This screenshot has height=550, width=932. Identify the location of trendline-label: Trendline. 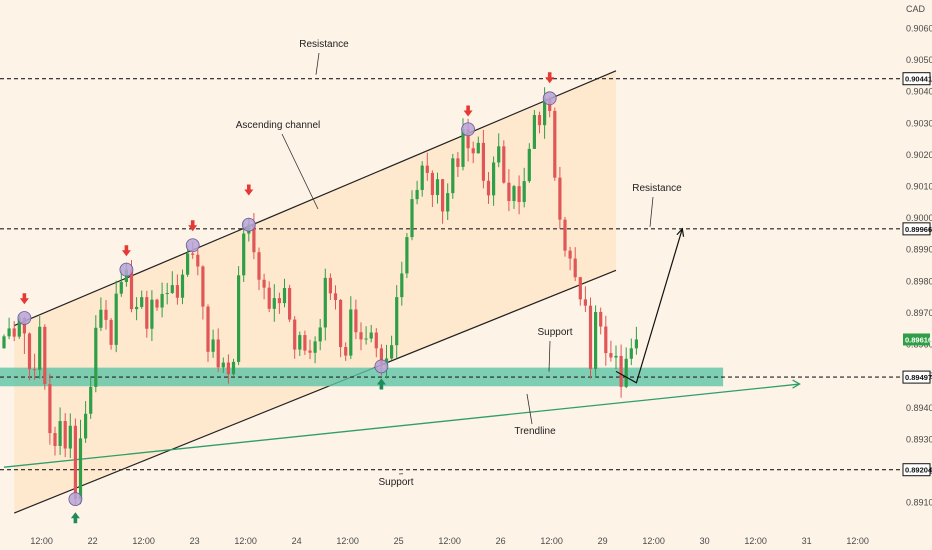
(535, 431).